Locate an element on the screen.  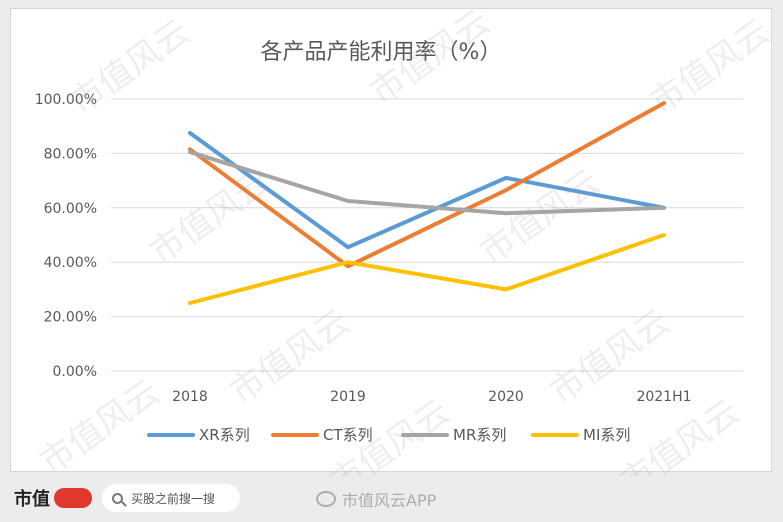
x-tick-label: 2021H1 is located at coordinates (663, 397).